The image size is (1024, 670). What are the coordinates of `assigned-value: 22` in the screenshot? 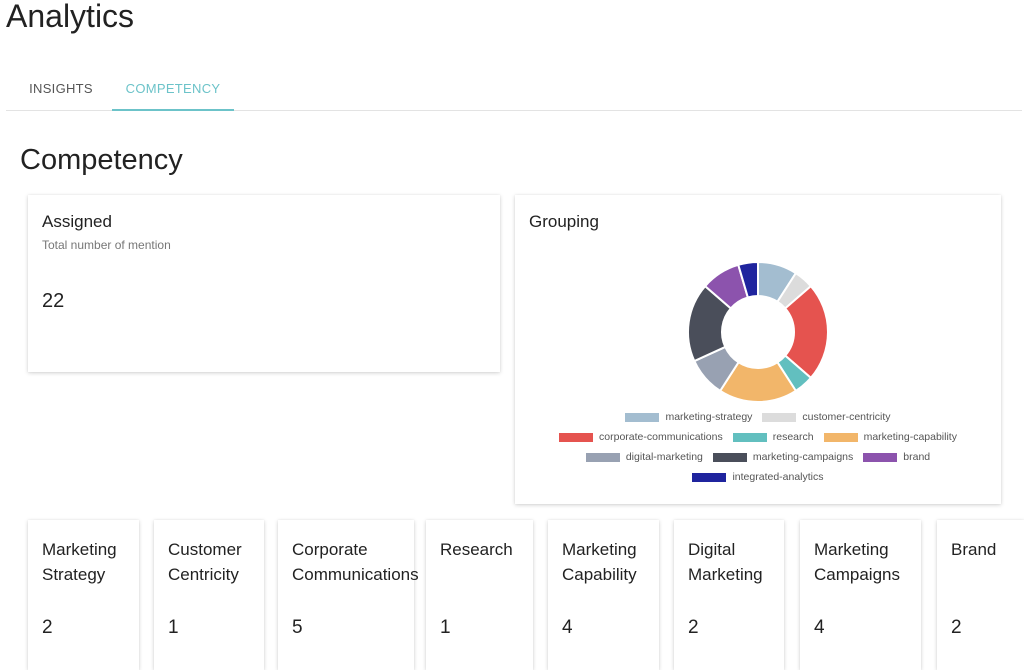 It's located at (53, 301).